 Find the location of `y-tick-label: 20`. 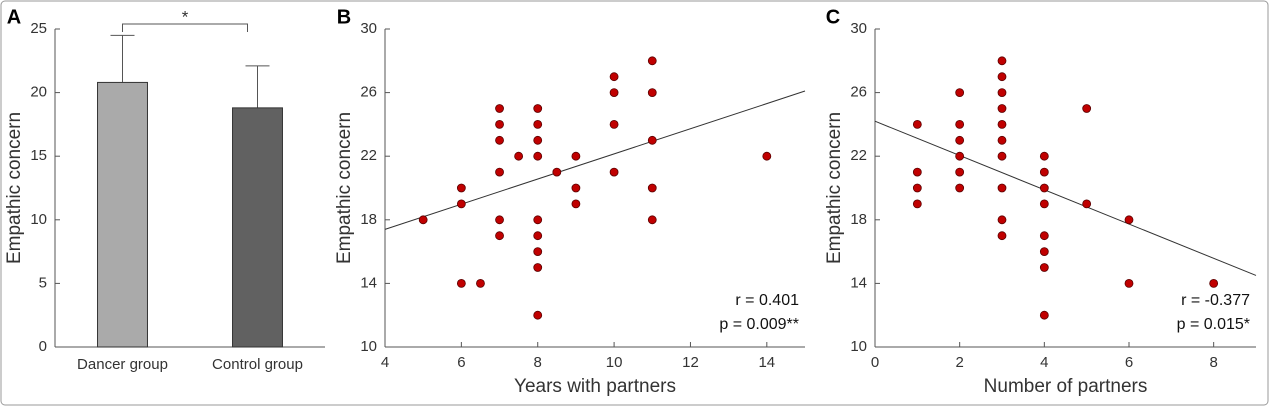

y-tick-label: 20 is located at coordinates (38, 92).